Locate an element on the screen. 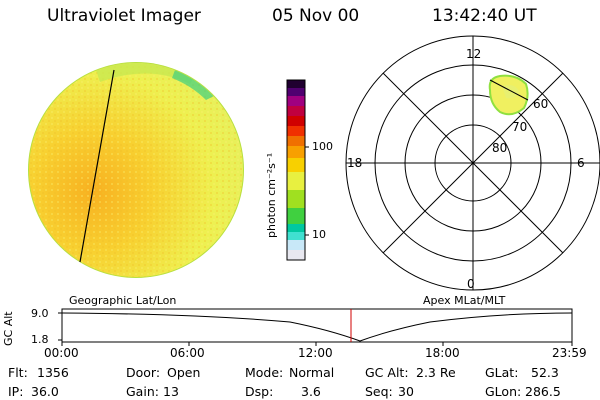  gcalt-value: 2.3 Re is located at coordinates (436, 372).